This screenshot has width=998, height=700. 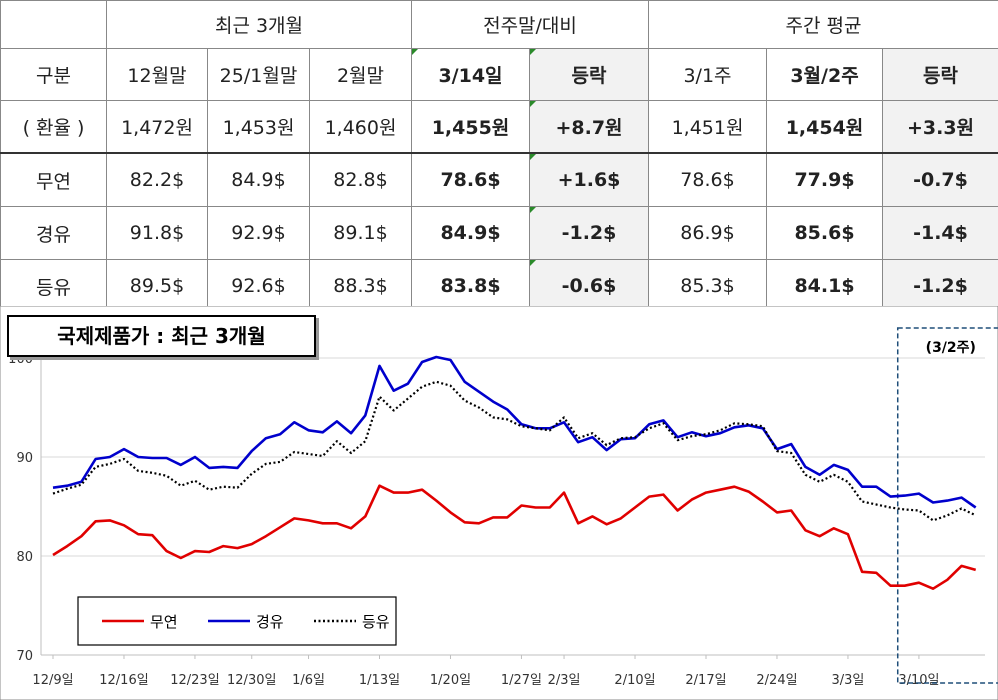 I want to click on table-cell: 82.8$, so click(x=360, y=179).